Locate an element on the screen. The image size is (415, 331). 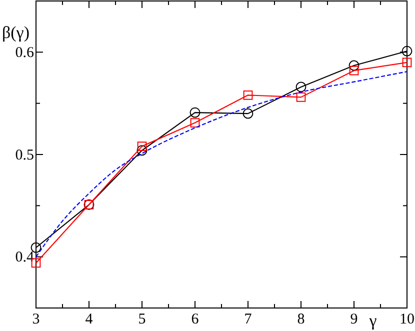
x-tick-label: 5 is located at coordinates (142, 319).